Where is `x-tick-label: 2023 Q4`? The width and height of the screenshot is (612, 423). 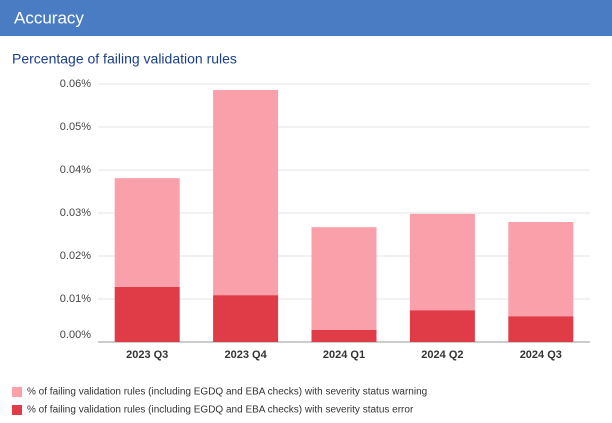 x-tick-label: 2023 Q4 is located at coordinates (245, 355).